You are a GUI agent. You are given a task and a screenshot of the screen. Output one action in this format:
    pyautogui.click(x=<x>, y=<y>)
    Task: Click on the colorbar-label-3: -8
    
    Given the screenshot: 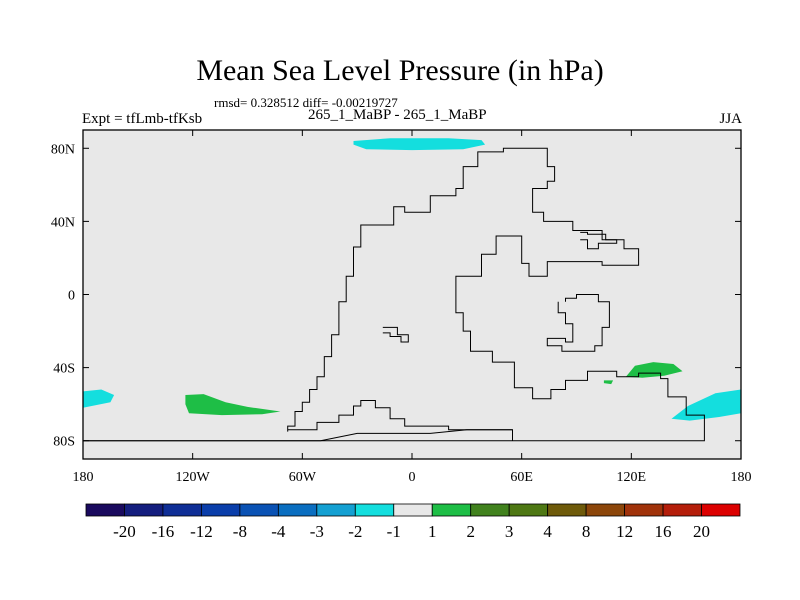 What is the action you would take?
    pyautogui.click(x=240, y=531)
    